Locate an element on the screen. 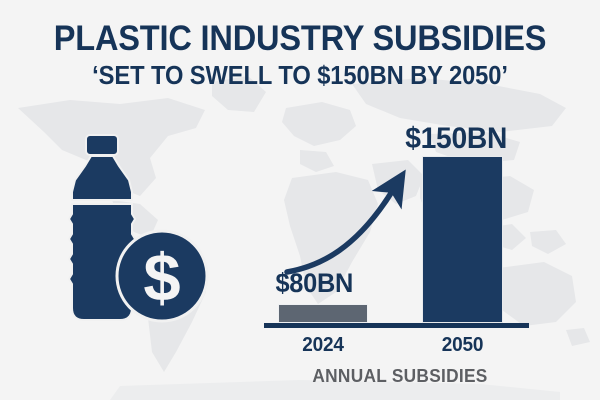  coin-dollar-glyph: $ is located at coordinates (161, 278).